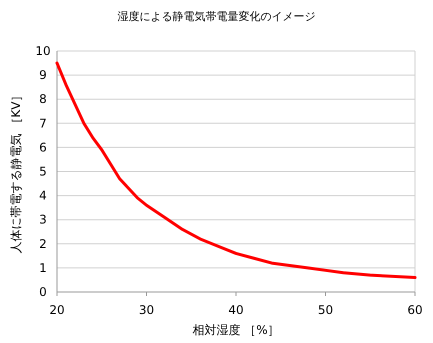 The image size is (433, 343). What do you see at coordinates (43, 195) in the screenshot?
I see `y-tick-label: 4` at bounding box center [43, 195].